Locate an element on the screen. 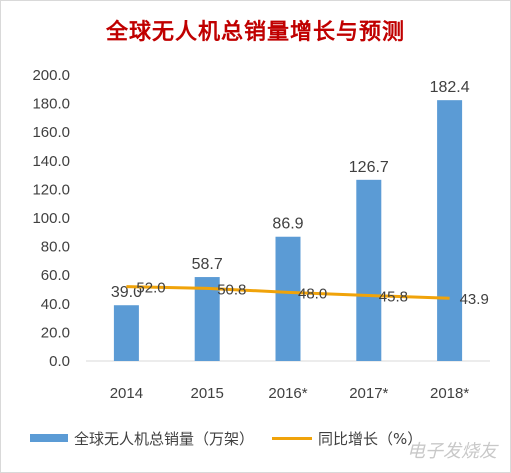 The width and height of the screenshot is (511, 473). bar-label-2016*: 86.9 is located at coordinates (287, 224).